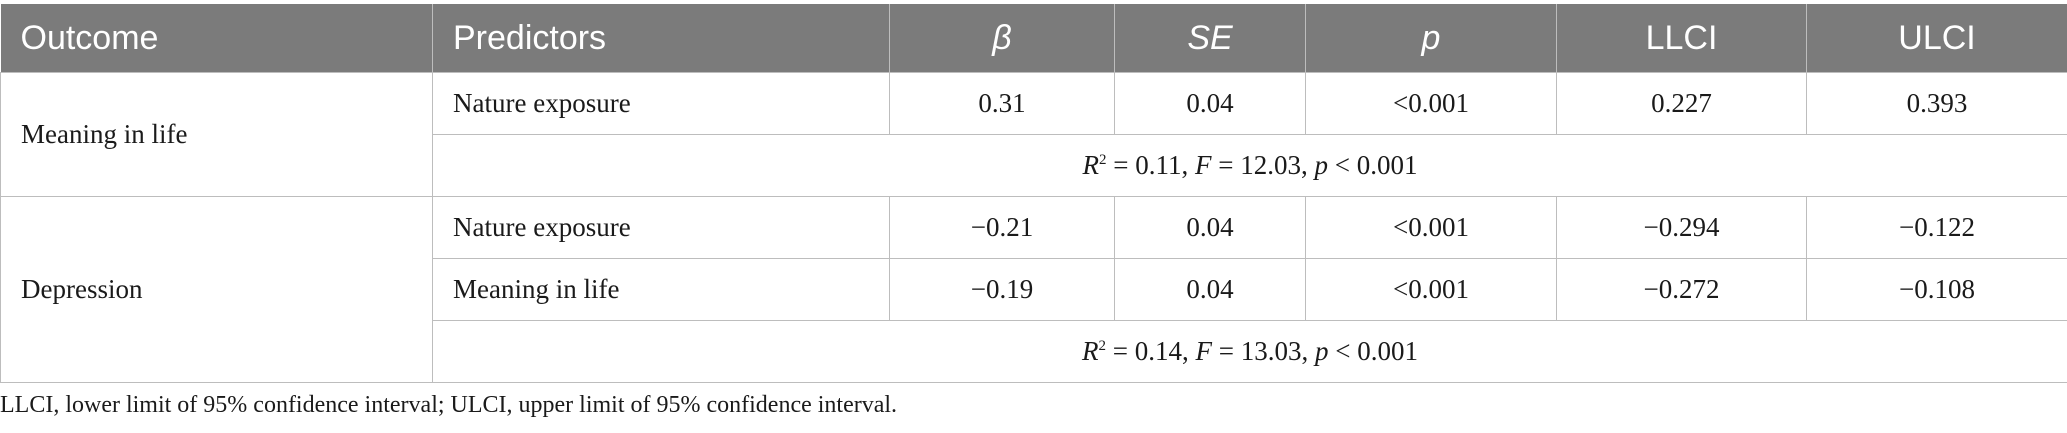 This screenshot has width=2067, height=433. Describe the element at coordinates (1263, 165) in the screenshot. I see `f-value: = 12.03,` at that location.